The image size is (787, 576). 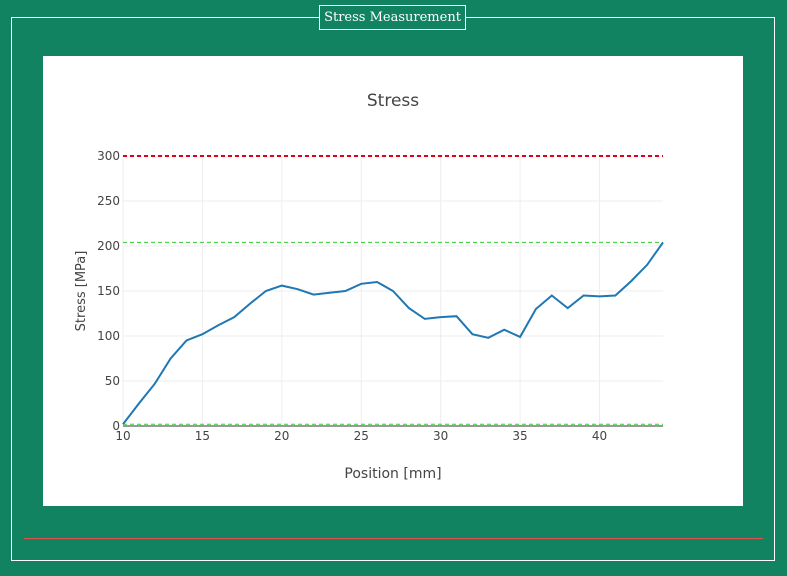 I want to click on y-tick-label-1: 50, so click(x=112, y=381).